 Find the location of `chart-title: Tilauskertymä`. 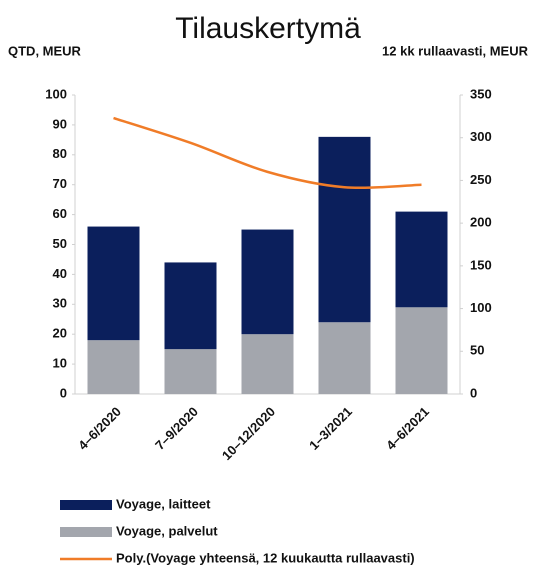

chart-title: Tilauskertymä is located at coordinates (268, 28).